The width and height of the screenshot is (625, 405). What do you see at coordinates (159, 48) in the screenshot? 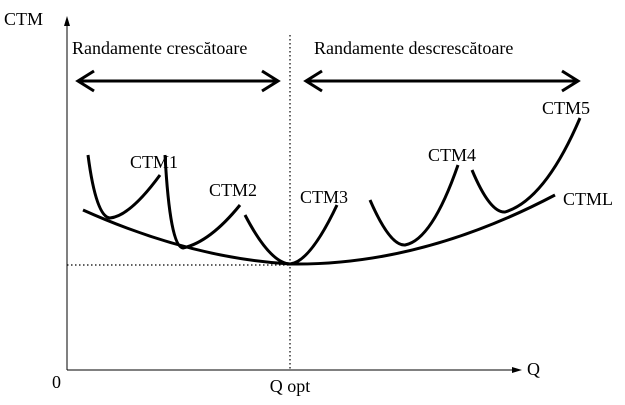
I see `region-label: Randamente crescătoare` at bounding box center [159, 48].